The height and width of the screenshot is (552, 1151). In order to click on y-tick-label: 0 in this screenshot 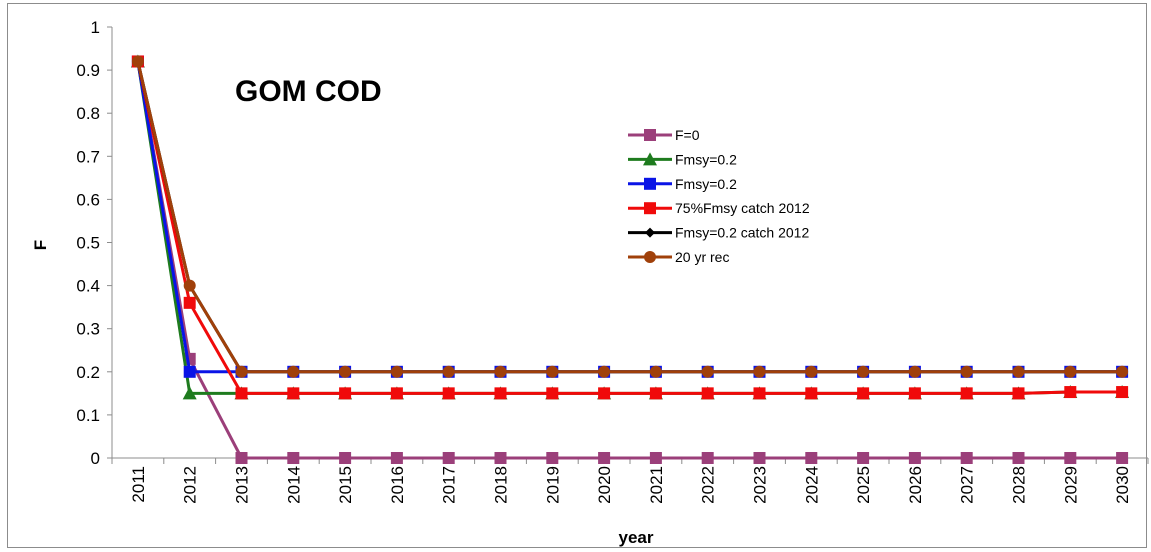, I will do `click(95, 458)`.